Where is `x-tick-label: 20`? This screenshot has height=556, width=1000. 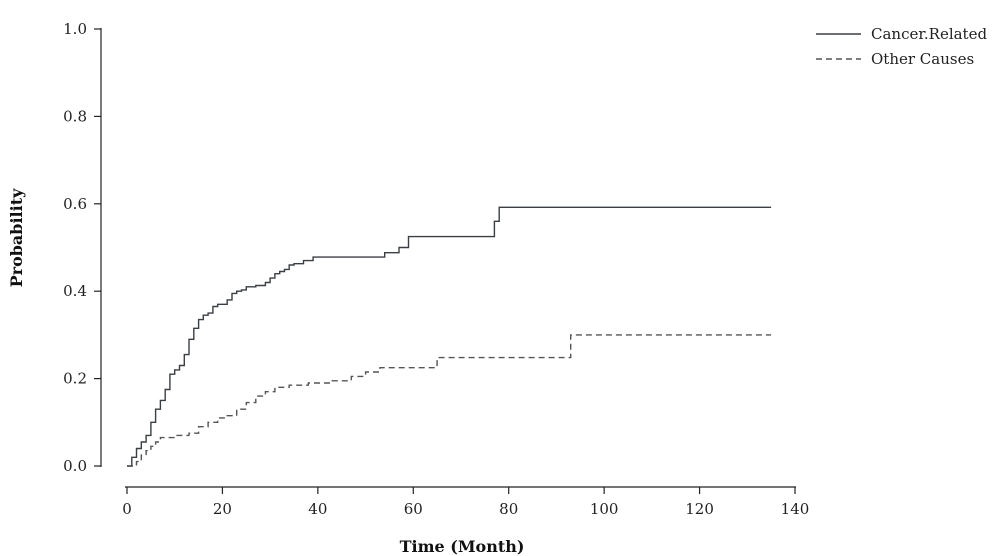
x-tick-label: 20 is located at coordinates (222, 509).